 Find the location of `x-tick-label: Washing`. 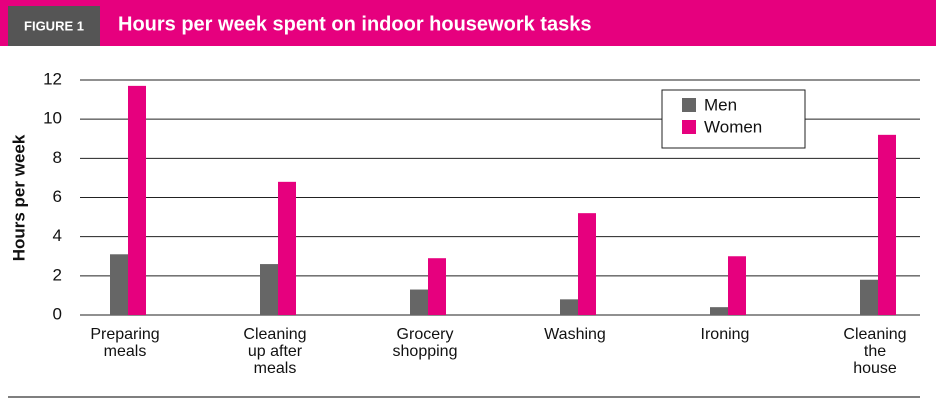

x-tick-label: Washing is located at coordinates (575, 334).